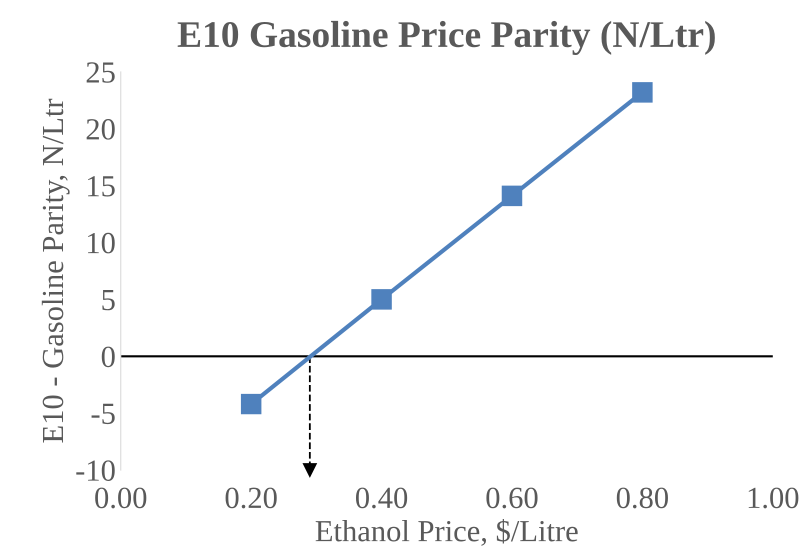  What do you see at coordinates (446, 37) in the screenshot?
I see `chart-title: E10 Gasoline Price Parity (N/Ltr)` at bounding box center [446, 37].